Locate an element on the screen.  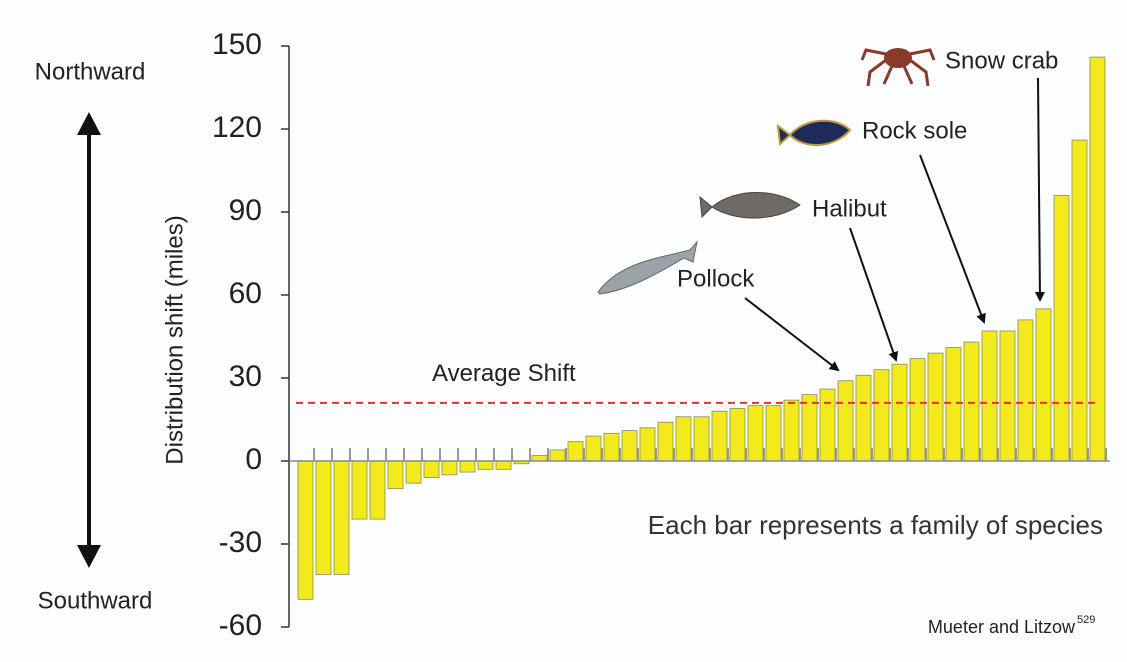
y-tick-label: -30 is located at coordinates (240, 542).